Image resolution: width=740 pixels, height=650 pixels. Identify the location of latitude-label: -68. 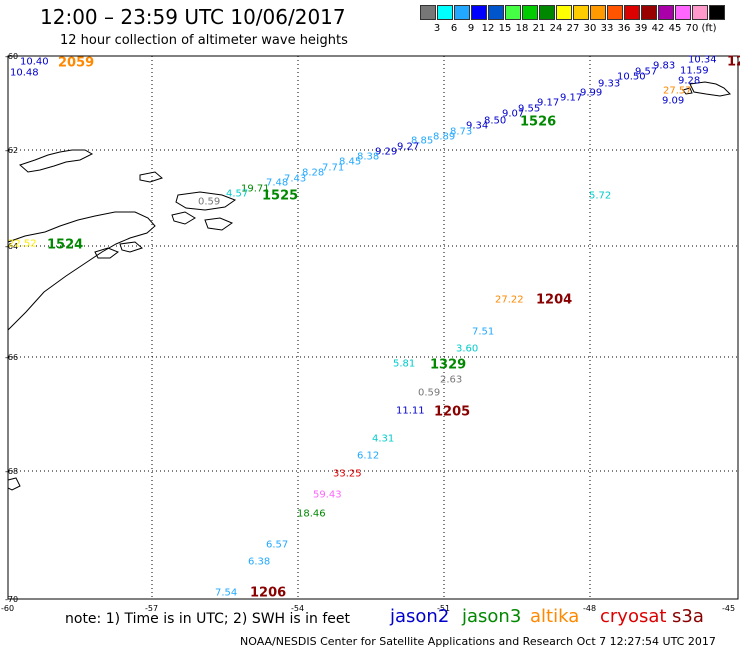
(11, 471).